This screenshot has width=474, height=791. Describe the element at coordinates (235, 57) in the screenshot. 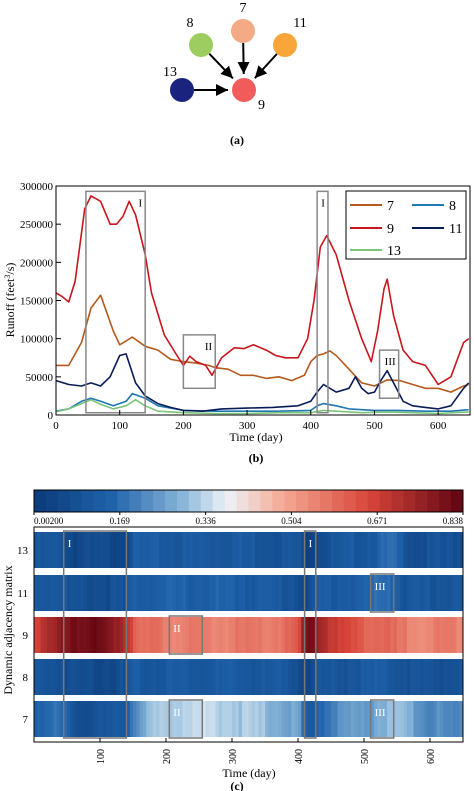

I see `panel-a-graph: 7 8 11 13 9` at that location.